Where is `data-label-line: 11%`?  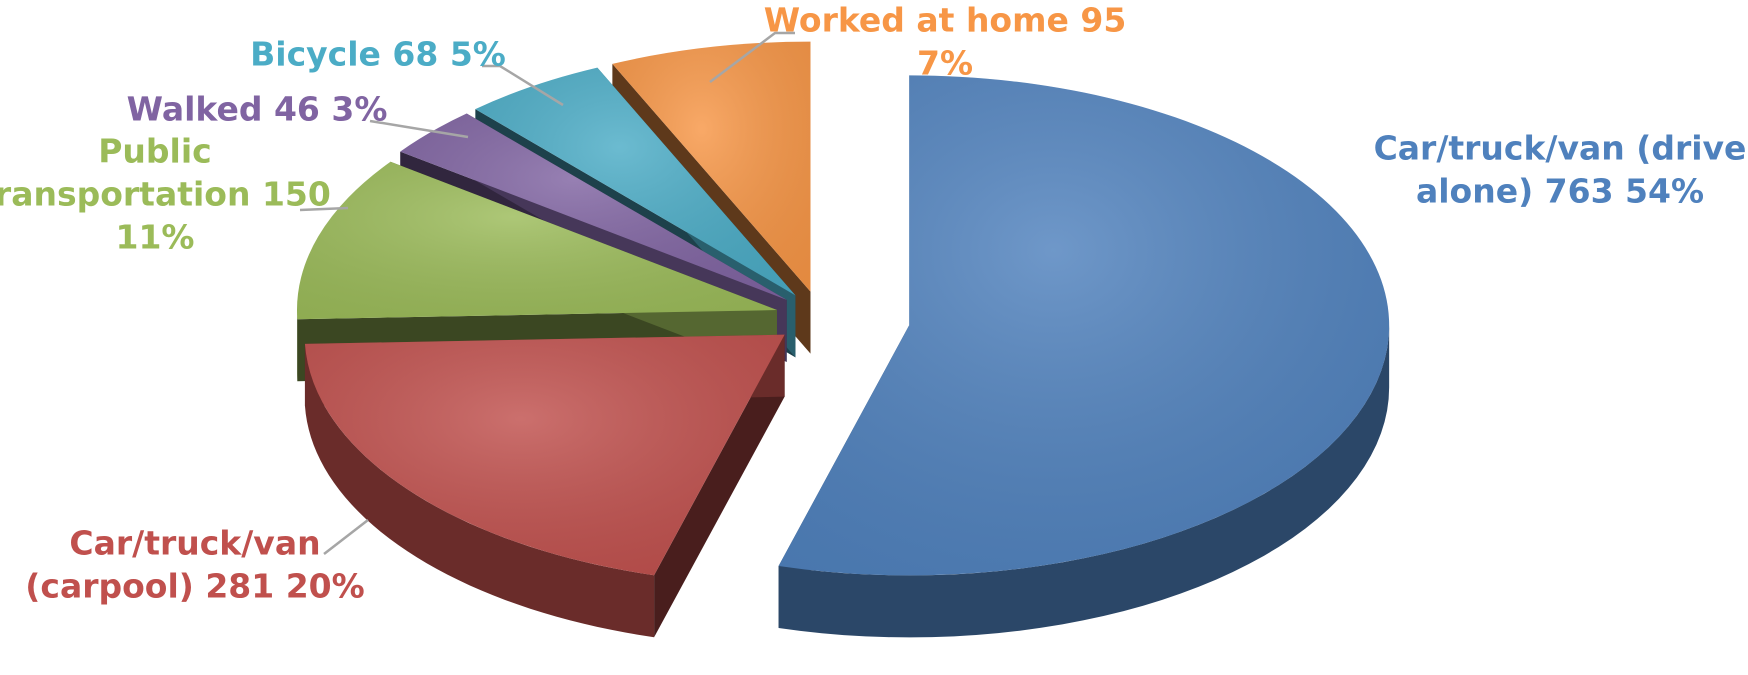
data-label-line: 11% is located at coordinates (155, 237).